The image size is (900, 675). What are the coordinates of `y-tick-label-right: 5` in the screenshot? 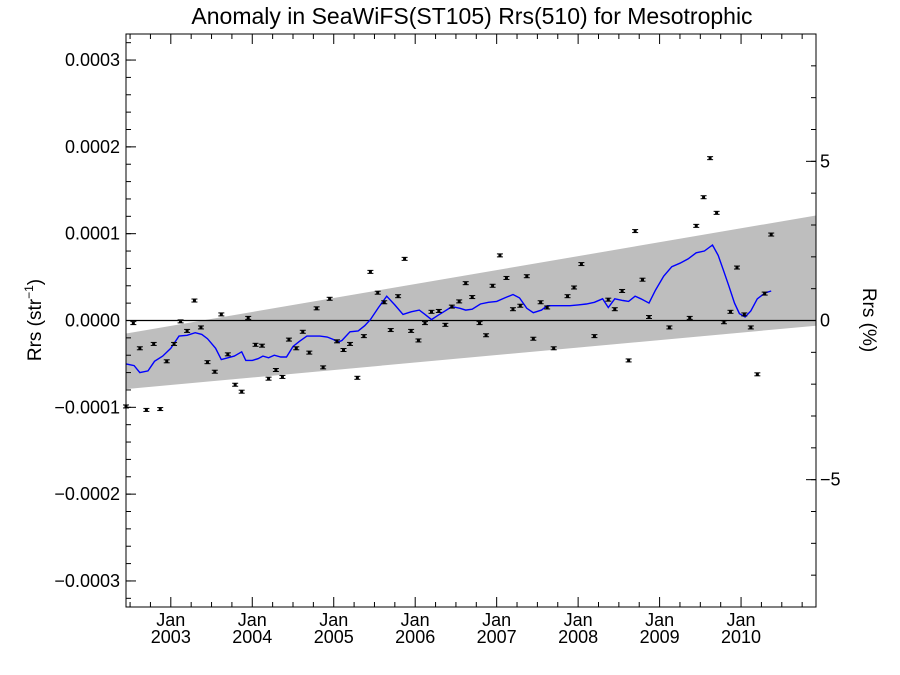 It's located at (825, 161).